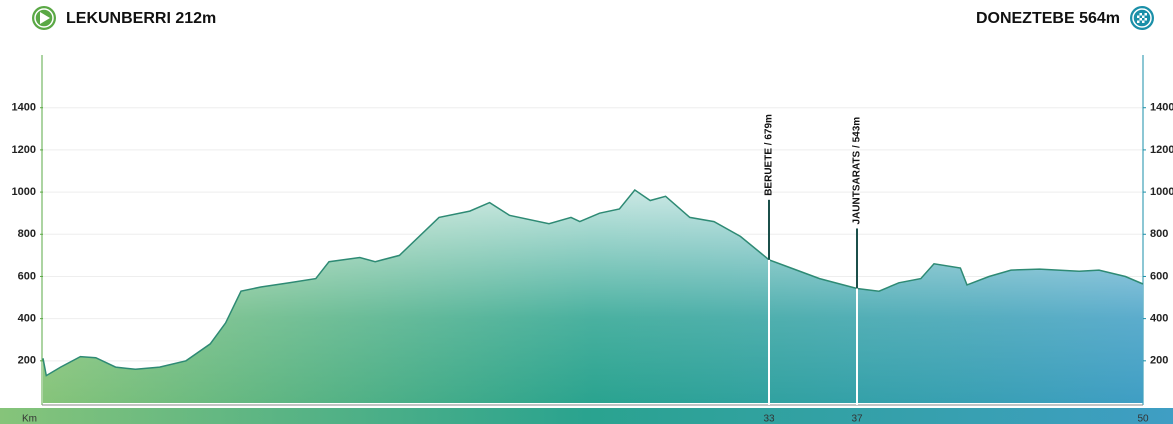 The image size is (1173, 424). Describe the element at coordinates (1161, 108) in the screenshot. I see `y2-tick-label: 1400` at that location.